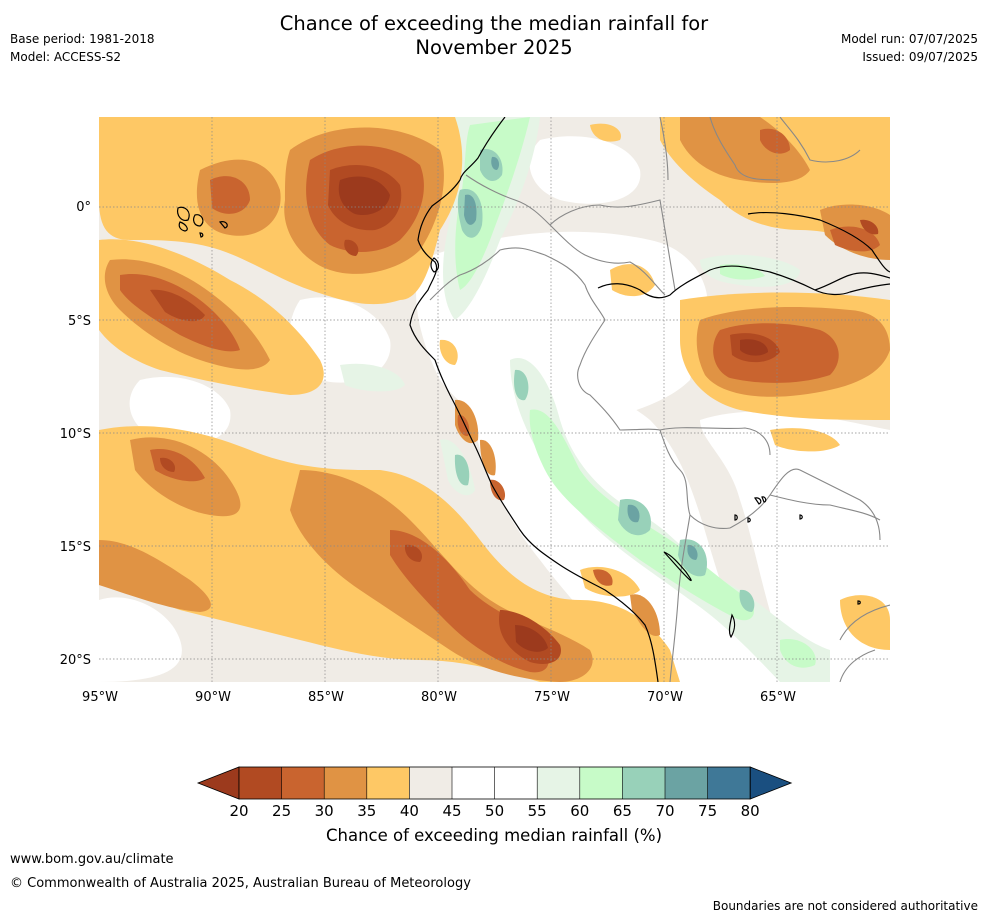  What do you see at coordinates (537, 811) in the screenshot?
I see `cb-tick-55: 55` at bounding box center [537, 811].